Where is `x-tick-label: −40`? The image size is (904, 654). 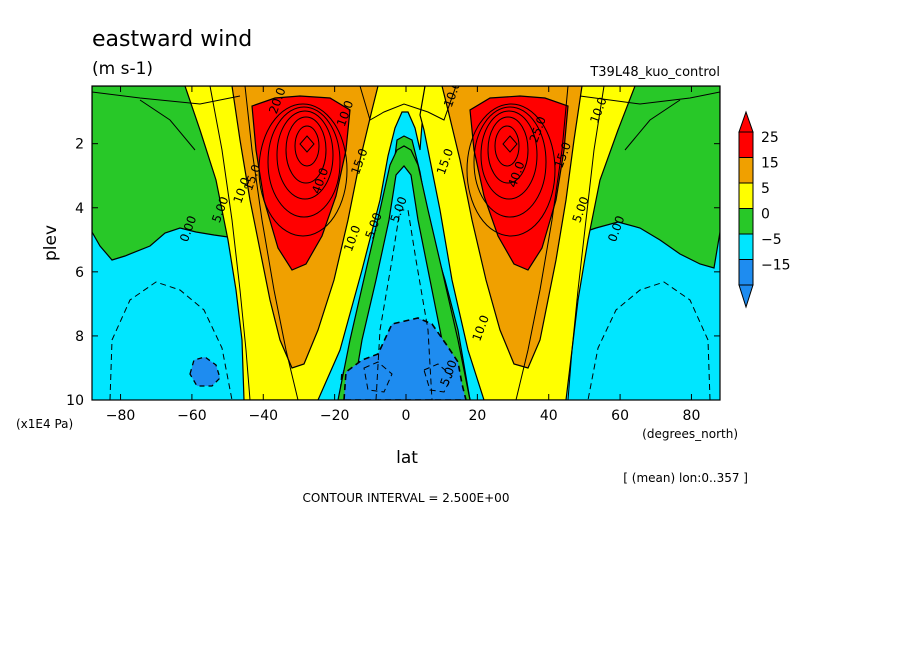
x-tick-label: −40 is located at coordinates (263, 416).